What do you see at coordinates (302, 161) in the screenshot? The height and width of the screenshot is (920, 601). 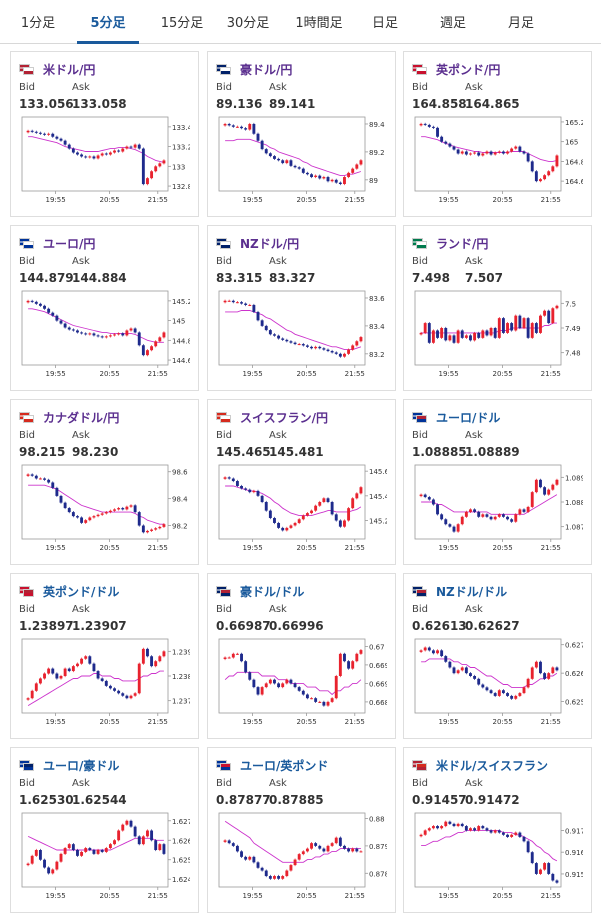 I see `mini-chart: 89.4 89.2 89 19:55 20:55 21:55` at bounding box center [302, 161].